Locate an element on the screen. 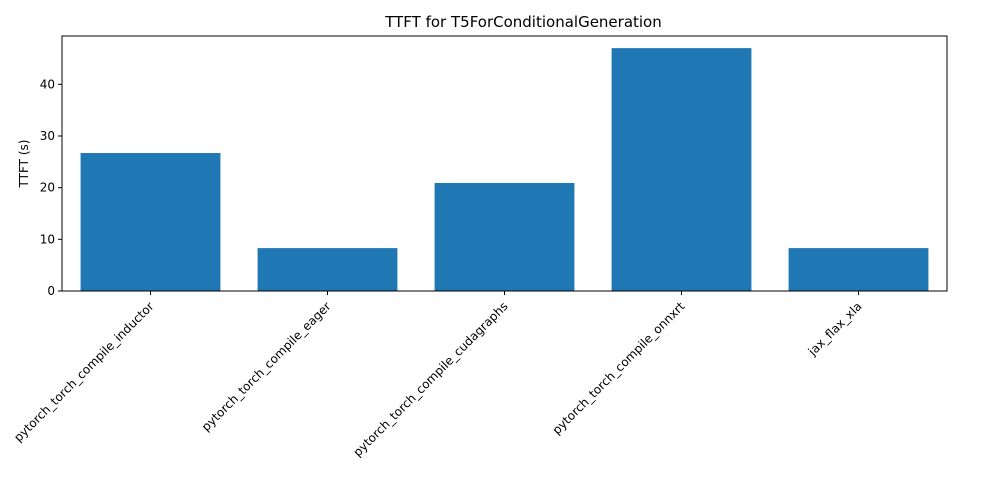  bar-pytorch-torch-compile-inductor is located at coordinates (150, 222).